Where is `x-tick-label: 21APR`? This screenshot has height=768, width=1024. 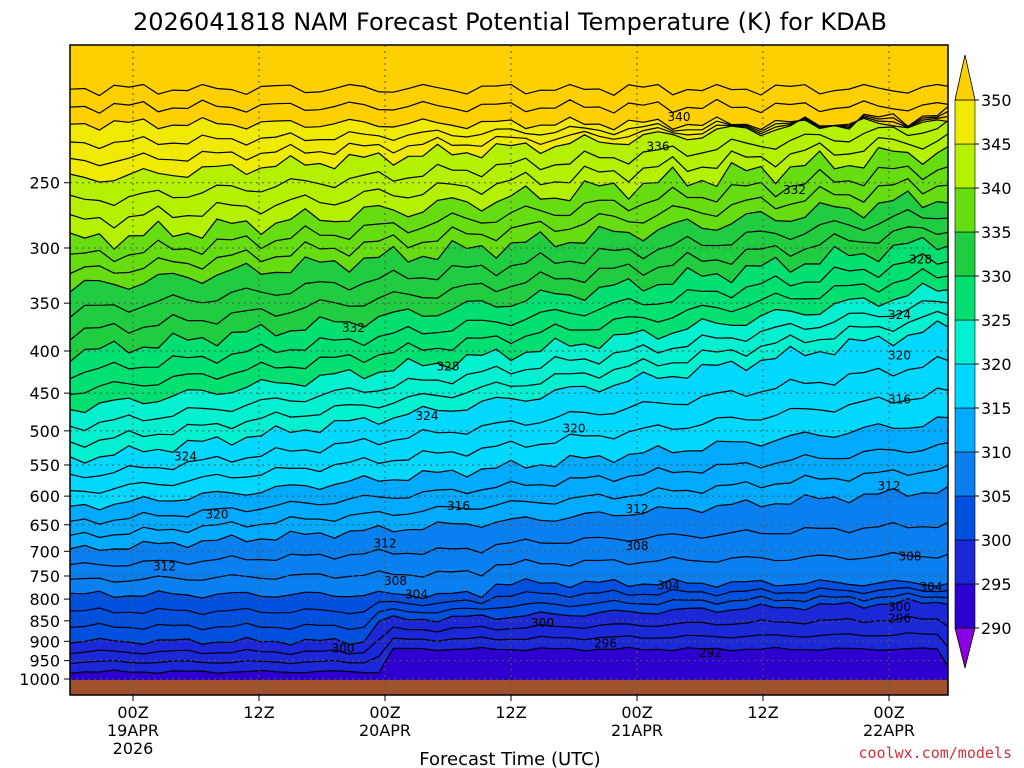
x-tick-label: 21APR is located at coordinates (637, 730).